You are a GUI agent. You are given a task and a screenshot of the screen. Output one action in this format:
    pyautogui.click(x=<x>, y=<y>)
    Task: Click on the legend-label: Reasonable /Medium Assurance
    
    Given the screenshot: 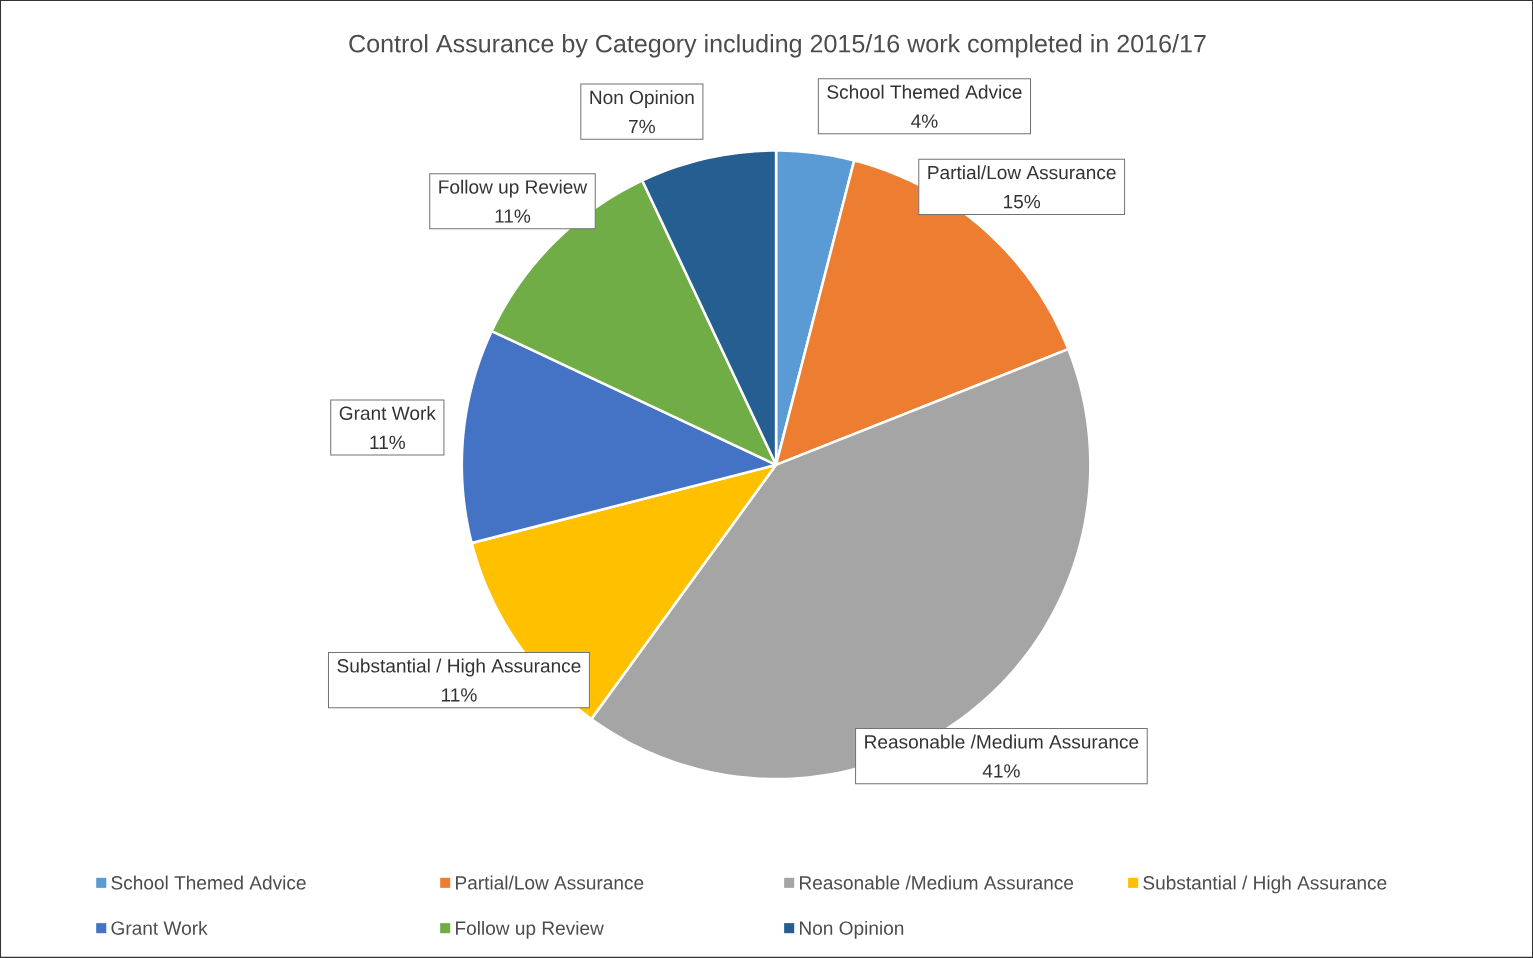 What is the action you would take?
    pyautogui.click(x=937, y=882)
    